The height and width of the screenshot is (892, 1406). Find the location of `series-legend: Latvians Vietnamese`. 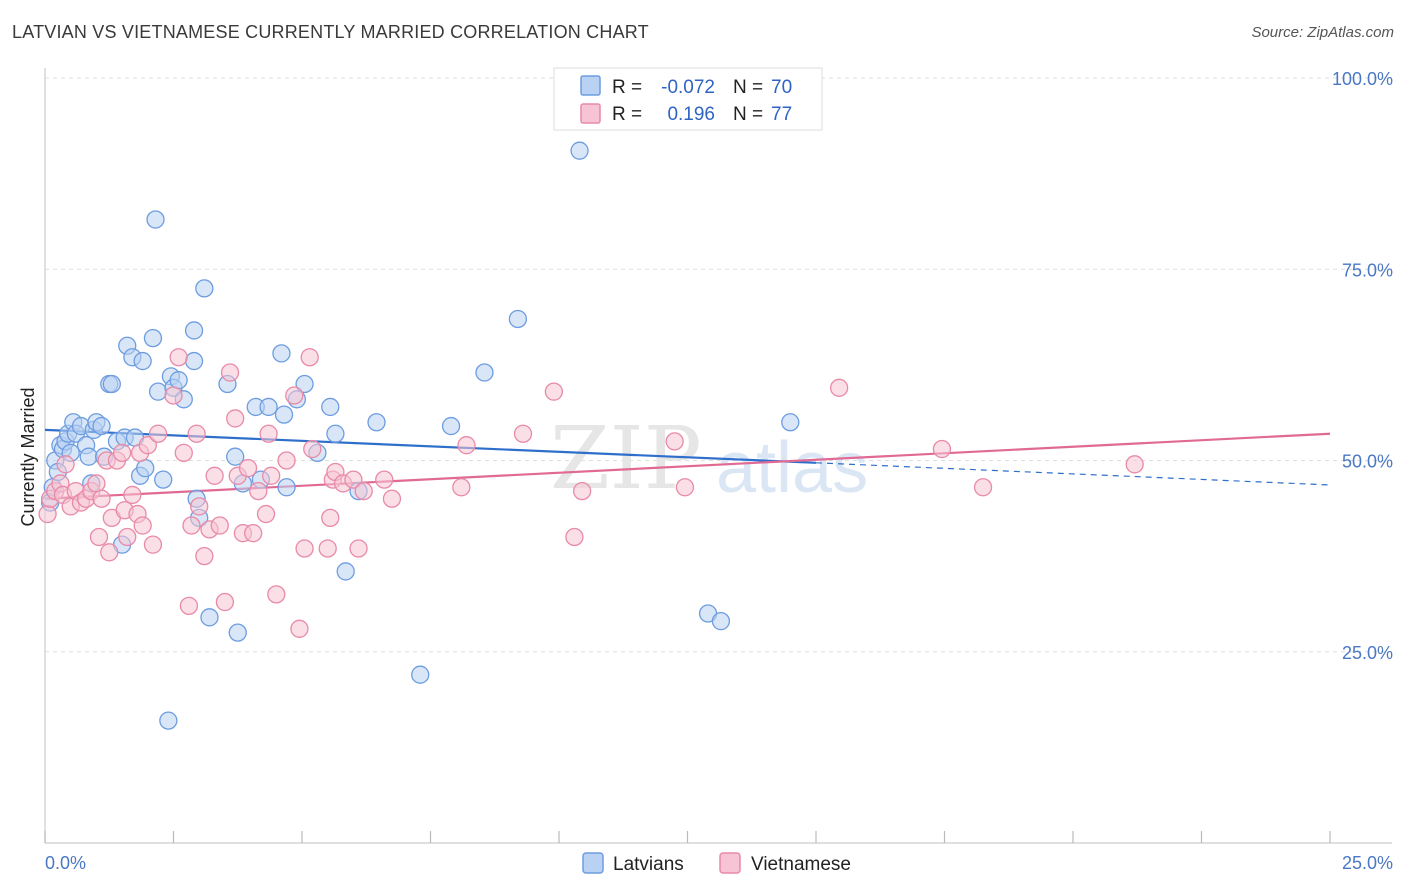

series-legend: Latvians Vietnamese is located at coordinates (716, 863).